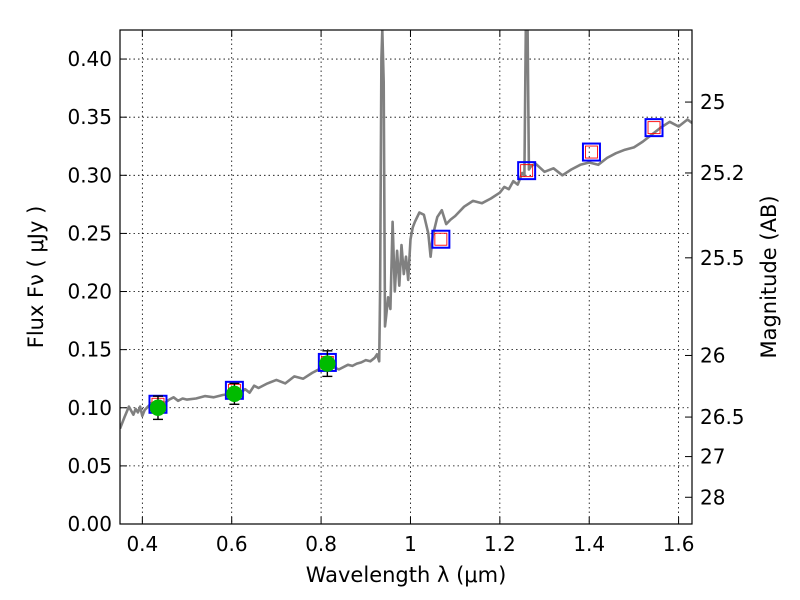 This screenshot has width=800, height=600. I want to click on x-tick-label: 0.4, so click(142, 544).